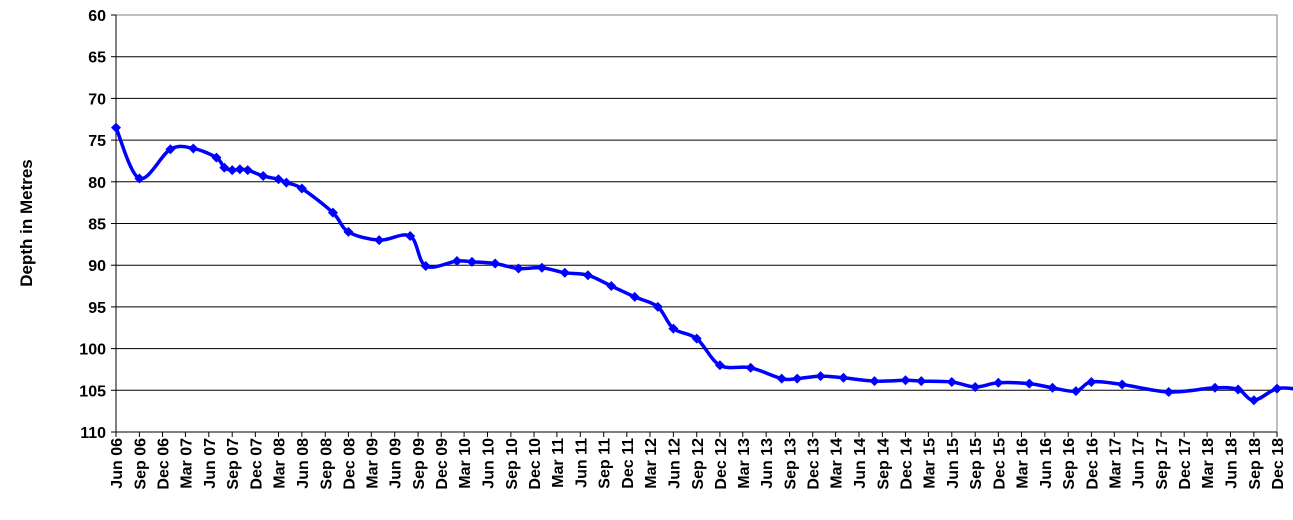  What do you see at coordinates (512, 464) in the screenshot?
I see `x-tick-label: Sep 10` at bounding box center [512, 464].